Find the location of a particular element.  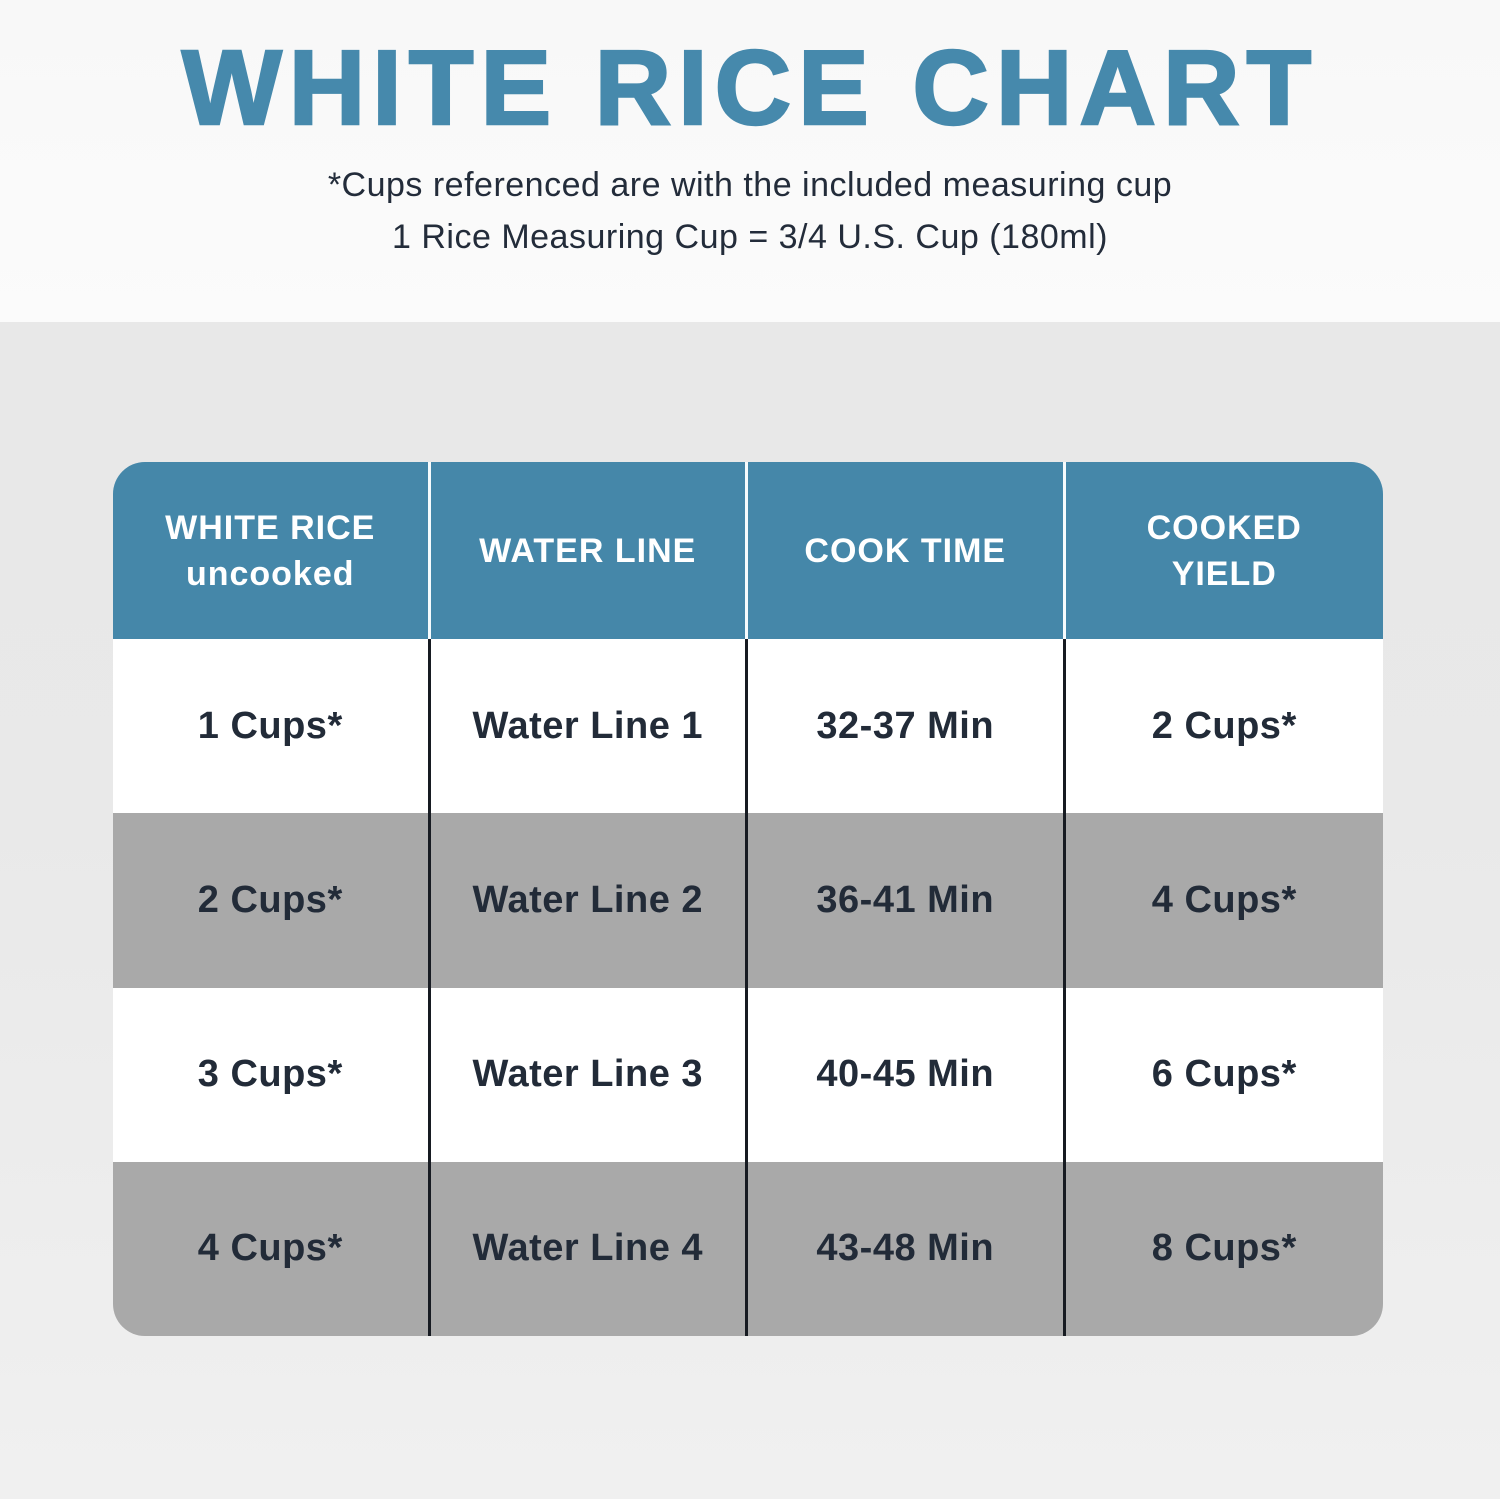

column-header-line: COOKED is located at coordinates (1224, 527).